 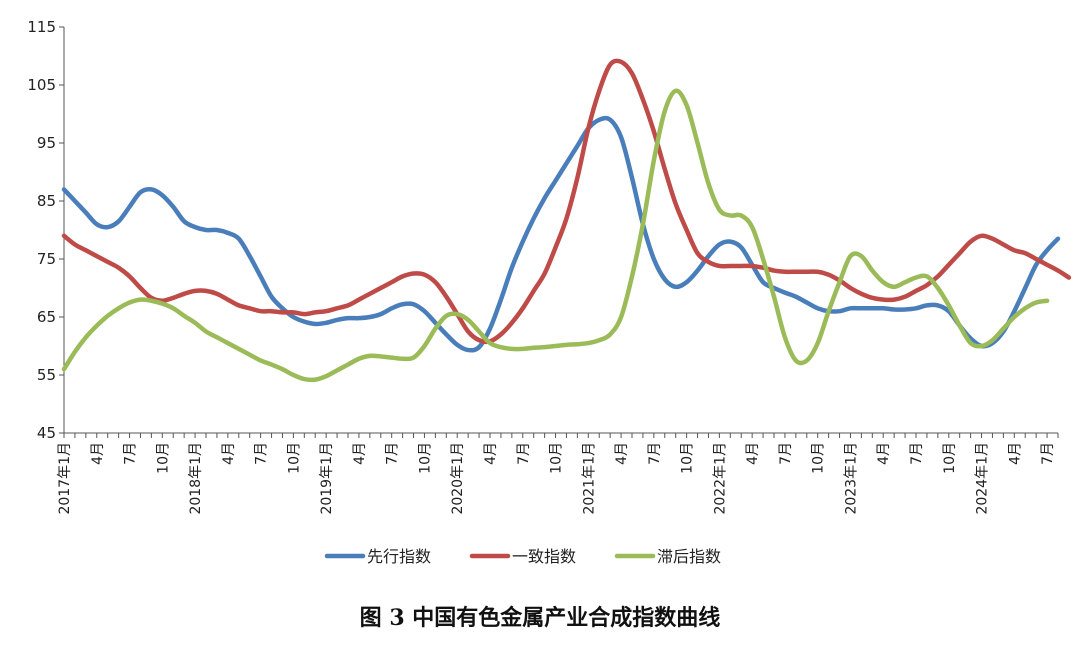 What do you see at coordinates (41, 85) in the screenshot?
I see `y-tick-label: 105` at bounding box center [41, 85].